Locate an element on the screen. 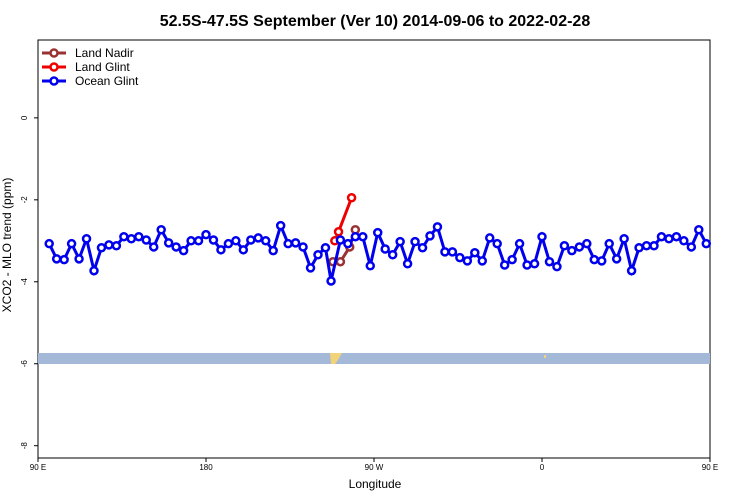 This screenshot has height=500, width=750. x-tick-label: 90 W is located at coordinates (374, 467).